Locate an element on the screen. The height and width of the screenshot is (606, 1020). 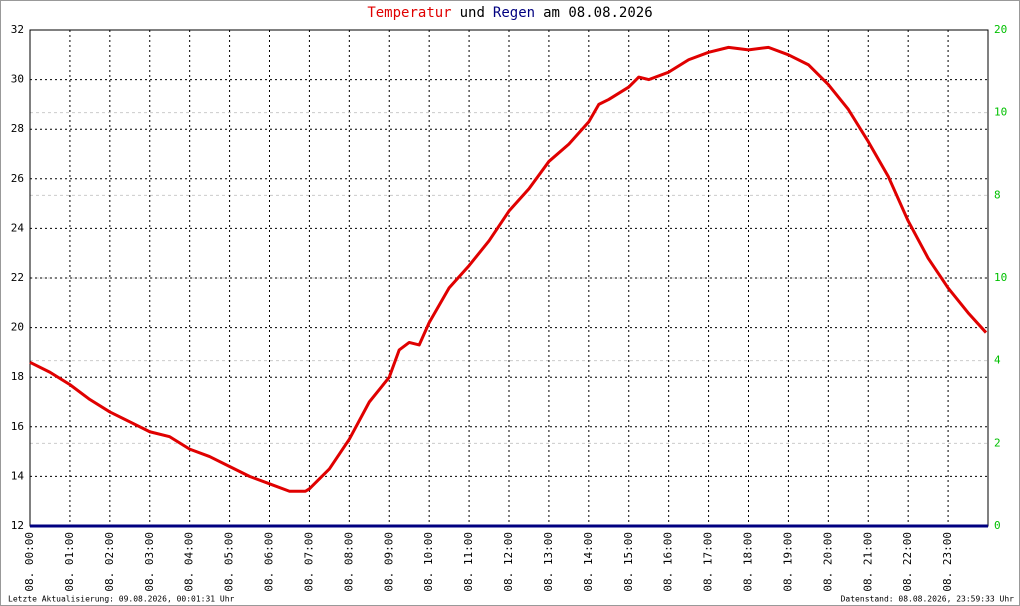
y-tick-label: 30 is located at coordinates (17, 79).